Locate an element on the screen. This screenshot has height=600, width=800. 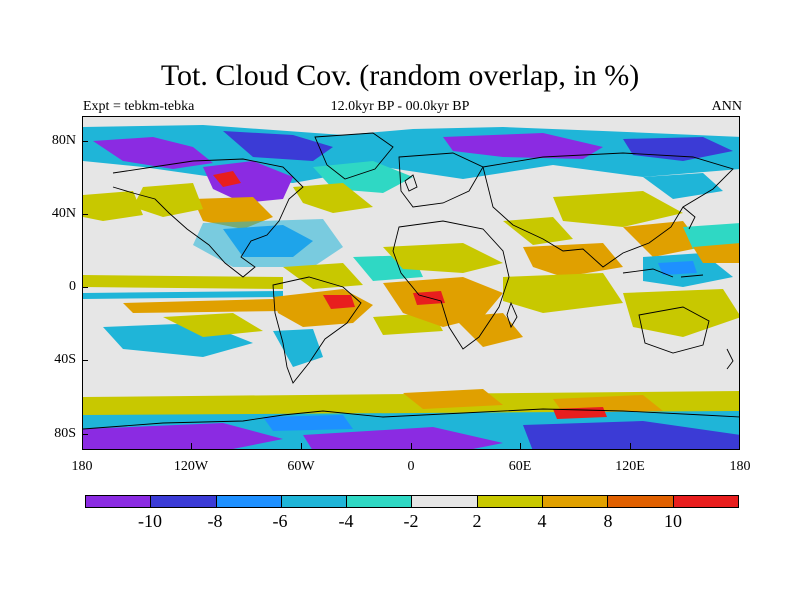
caribbean-cyan is located at coordinates (268, 243).